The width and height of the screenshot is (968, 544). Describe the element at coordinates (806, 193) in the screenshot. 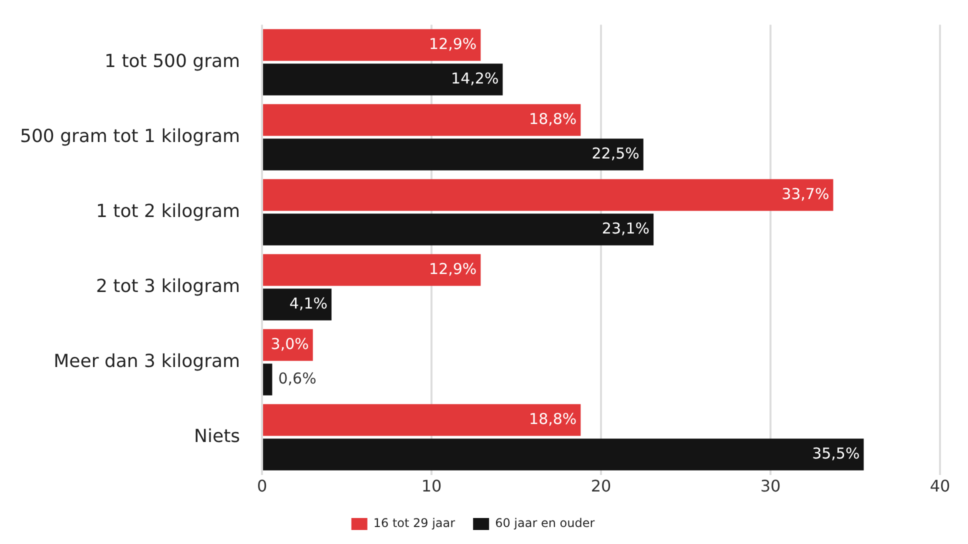

I see `data-label: 33,7%` at that location.